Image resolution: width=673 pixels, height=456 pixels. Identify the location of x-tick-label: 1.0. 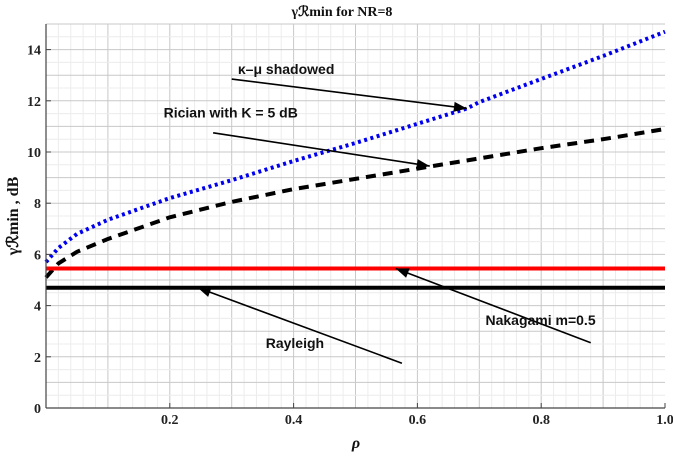
(664, 420).